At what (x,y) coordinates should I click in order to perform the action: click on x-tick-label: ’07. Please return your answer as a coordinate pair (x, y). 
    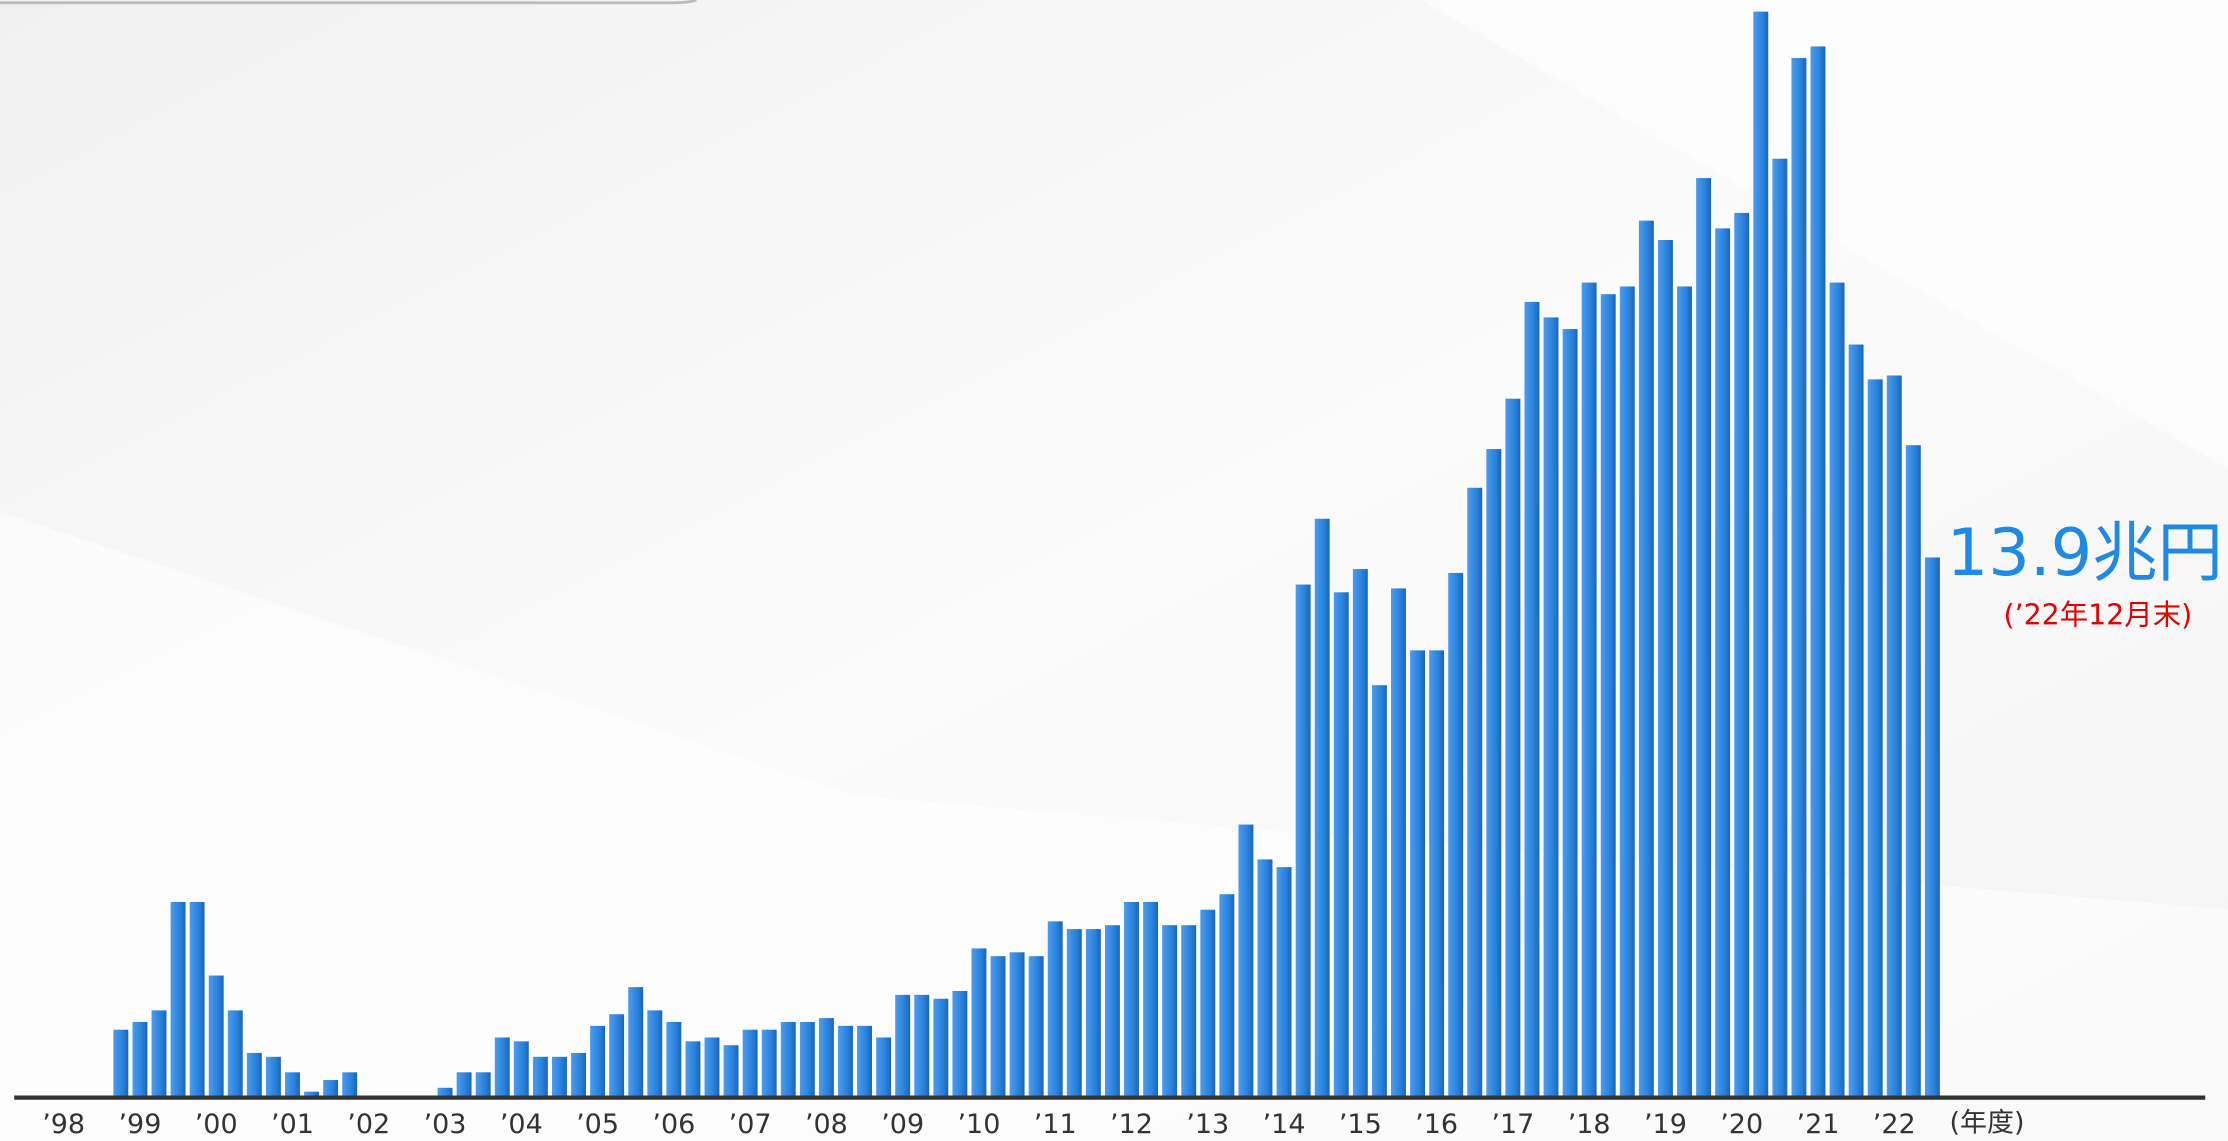
    Looking at the image, I should click on (750, 1124).